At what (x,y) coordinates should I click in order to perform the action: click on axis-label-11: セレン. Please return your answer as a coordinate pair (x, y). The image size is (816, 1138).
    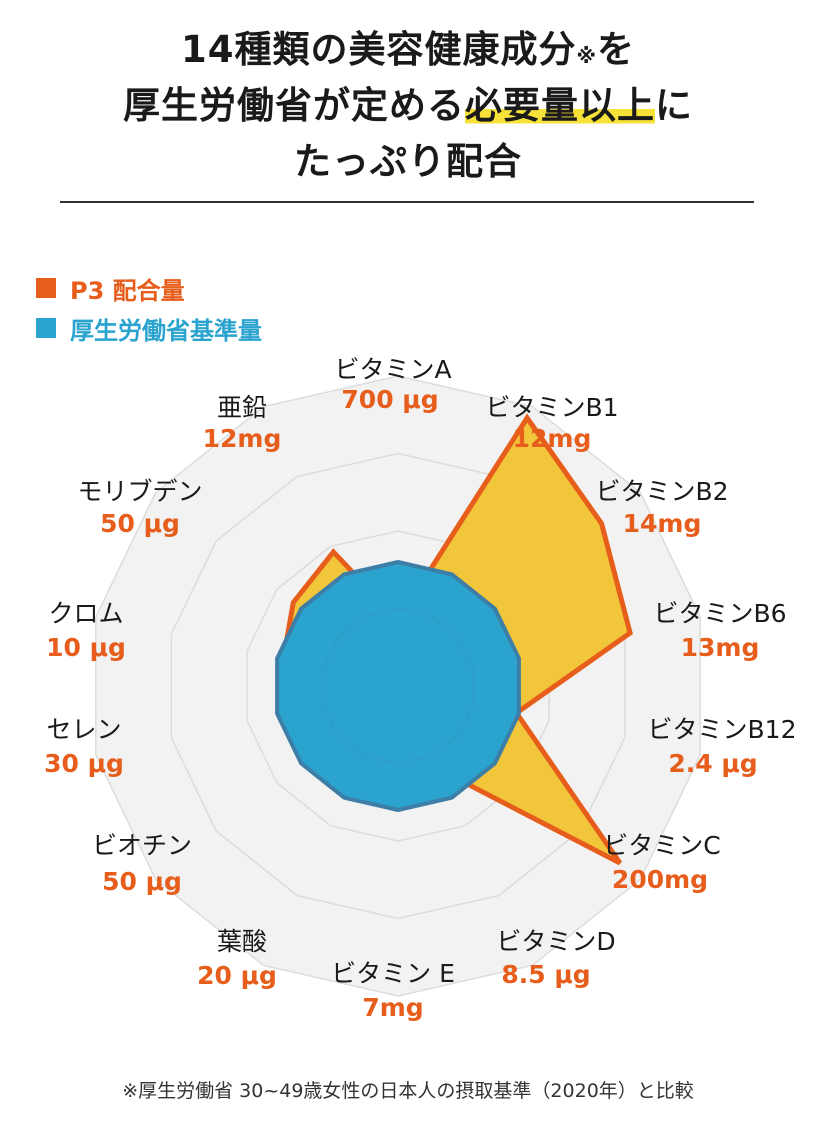
    Looking at the image, I should click on (83, 729).